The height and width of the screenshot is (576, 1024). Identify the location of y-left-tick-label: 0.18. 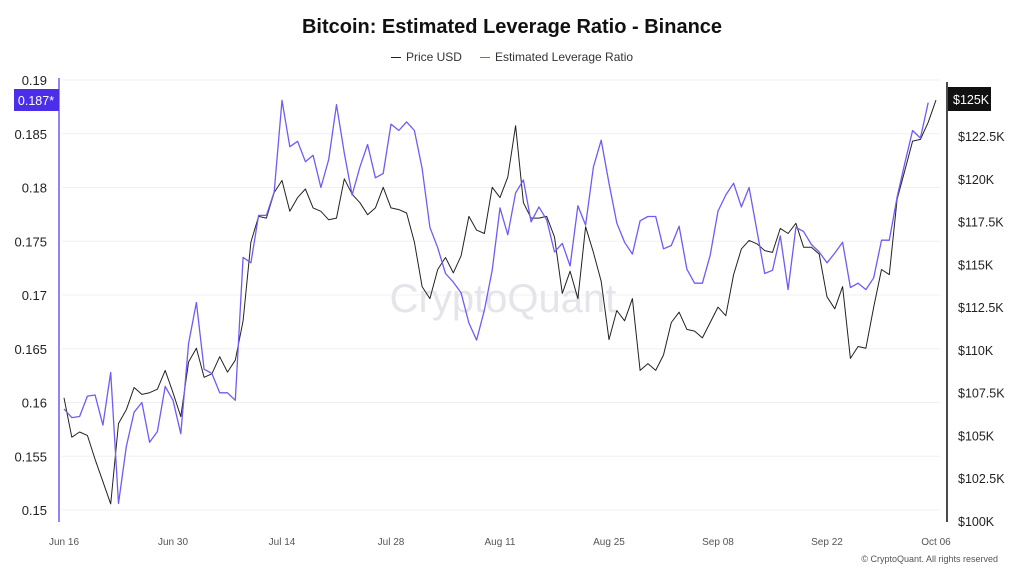
(34, 188).